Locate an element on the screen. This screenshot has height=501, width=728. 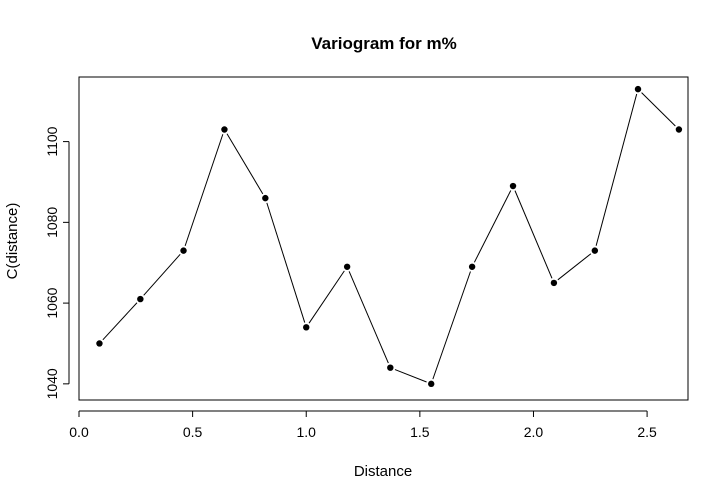
y-tick-label: 1080 is located at coordinates (52, 222).